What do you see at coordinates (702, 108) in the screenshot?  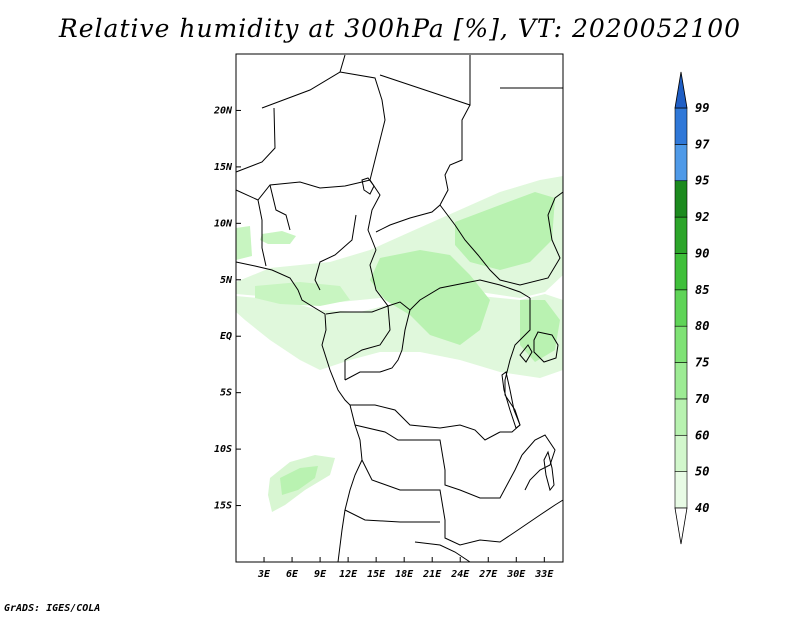 I see `colorbar-label: 99` at bounding box center [702, 108].